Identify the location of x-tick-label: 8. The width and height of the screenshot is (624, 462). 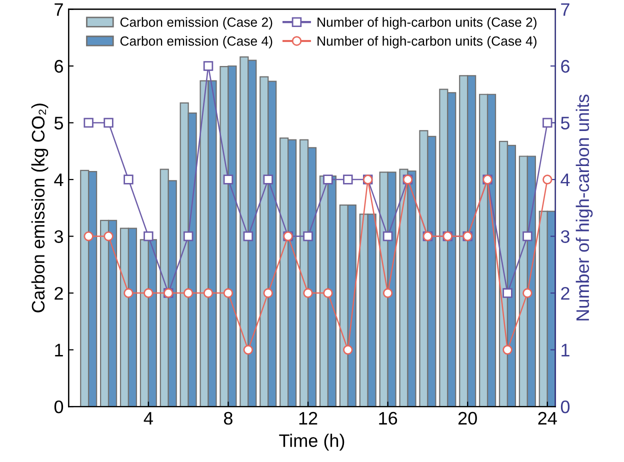
(228, 418).